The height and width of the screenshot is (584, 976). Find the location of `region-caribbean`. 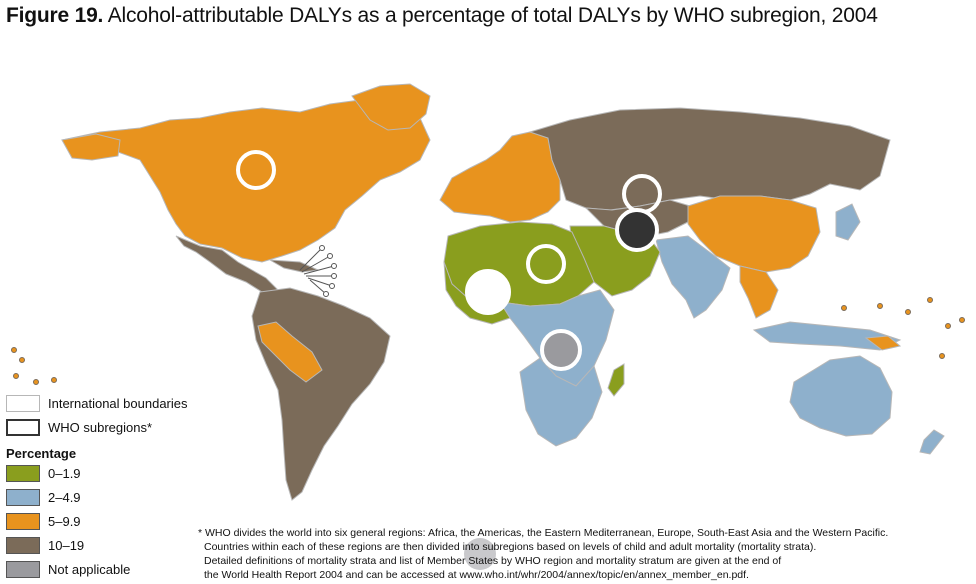

region-caribbean is located at coordinates (294, 266).